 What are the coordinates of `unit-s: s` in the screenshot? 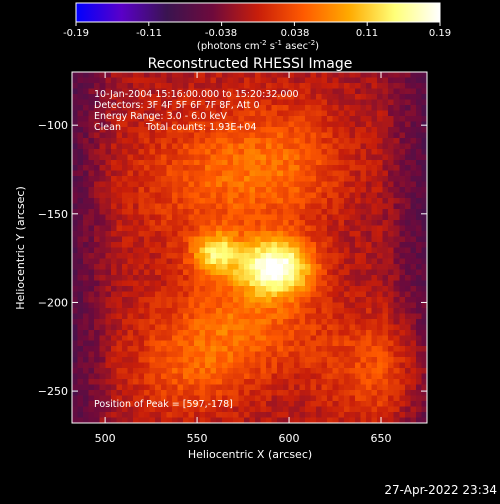 It's located at (271, 46).